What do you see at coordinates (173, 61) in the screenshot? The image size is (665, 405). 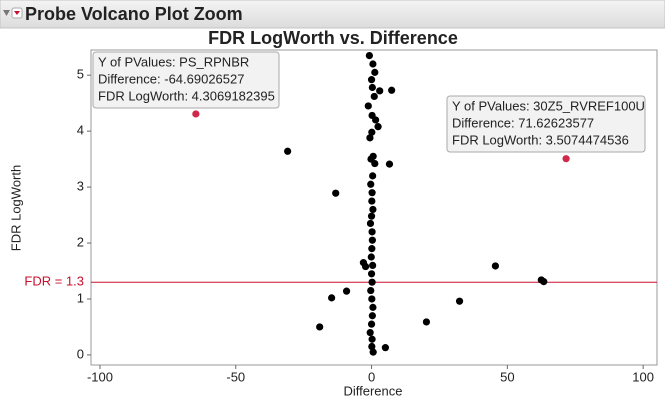 I see `tooltip-line: Y of PValues: PS_RPNBR` at bounding box center [173, 61].